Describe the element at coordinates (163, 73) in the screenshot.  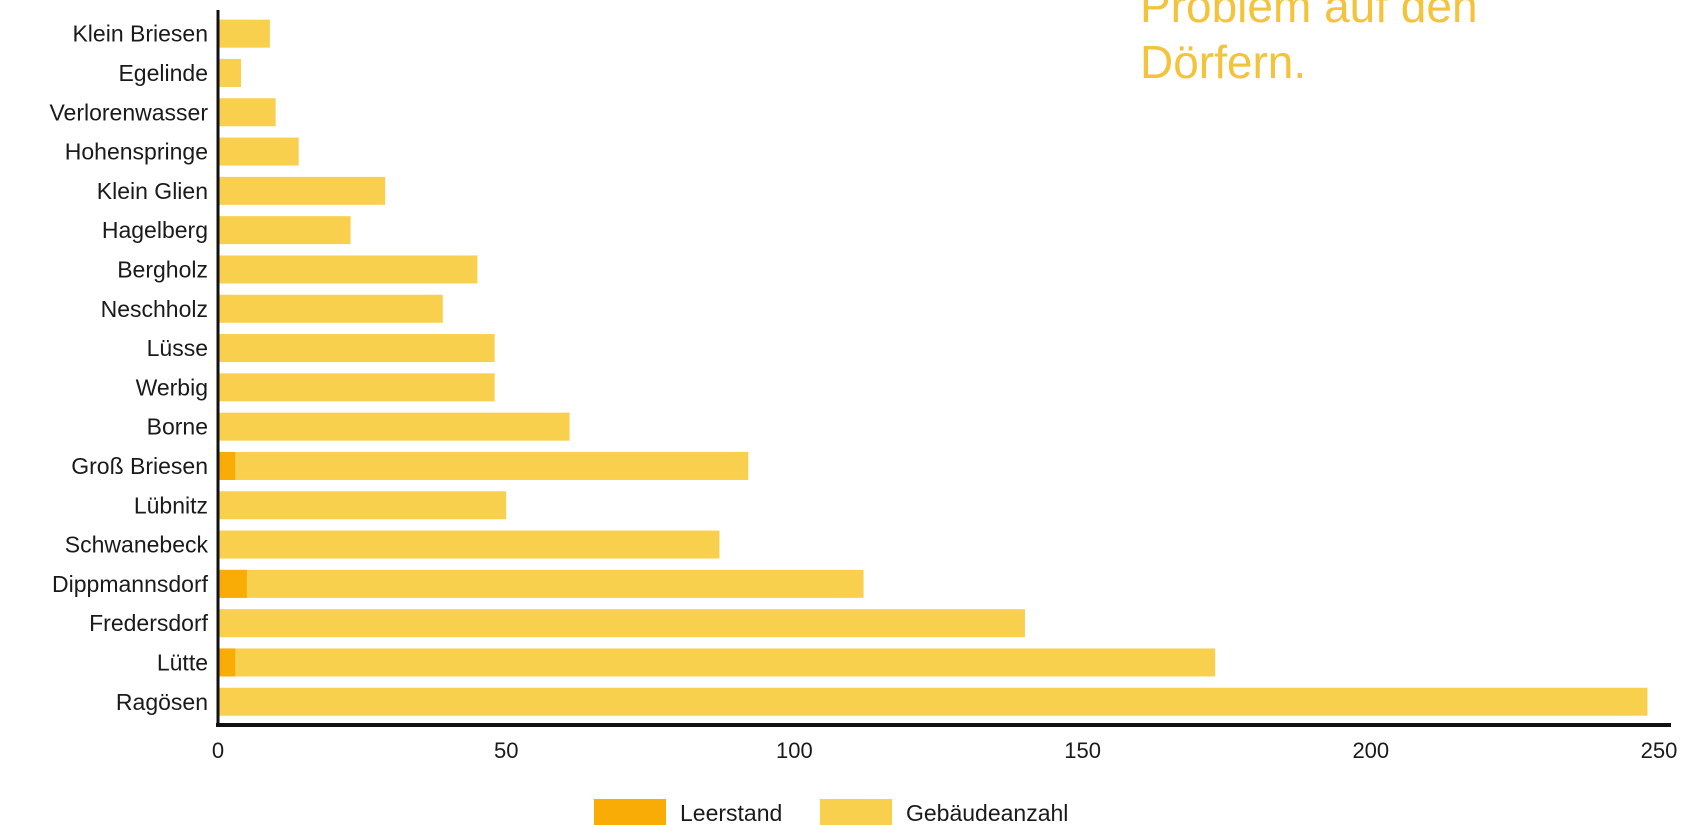
I see `category-label: Egelinde` at that location.